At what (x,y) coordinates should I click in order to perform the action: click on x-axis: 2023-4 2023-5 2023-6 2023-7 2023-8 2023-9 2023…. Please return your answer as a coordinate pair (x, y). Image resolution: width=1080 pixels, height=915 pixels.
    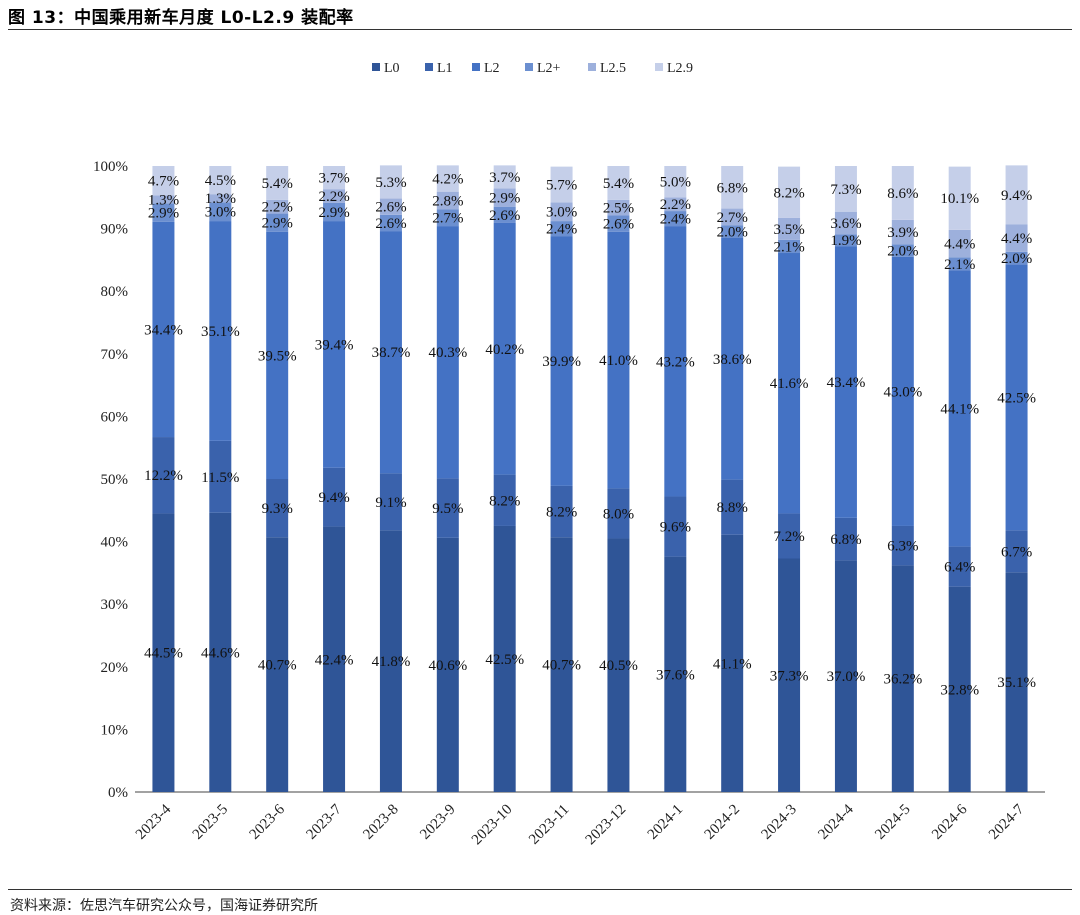
    Looking at the image, I should click on (580, 824).